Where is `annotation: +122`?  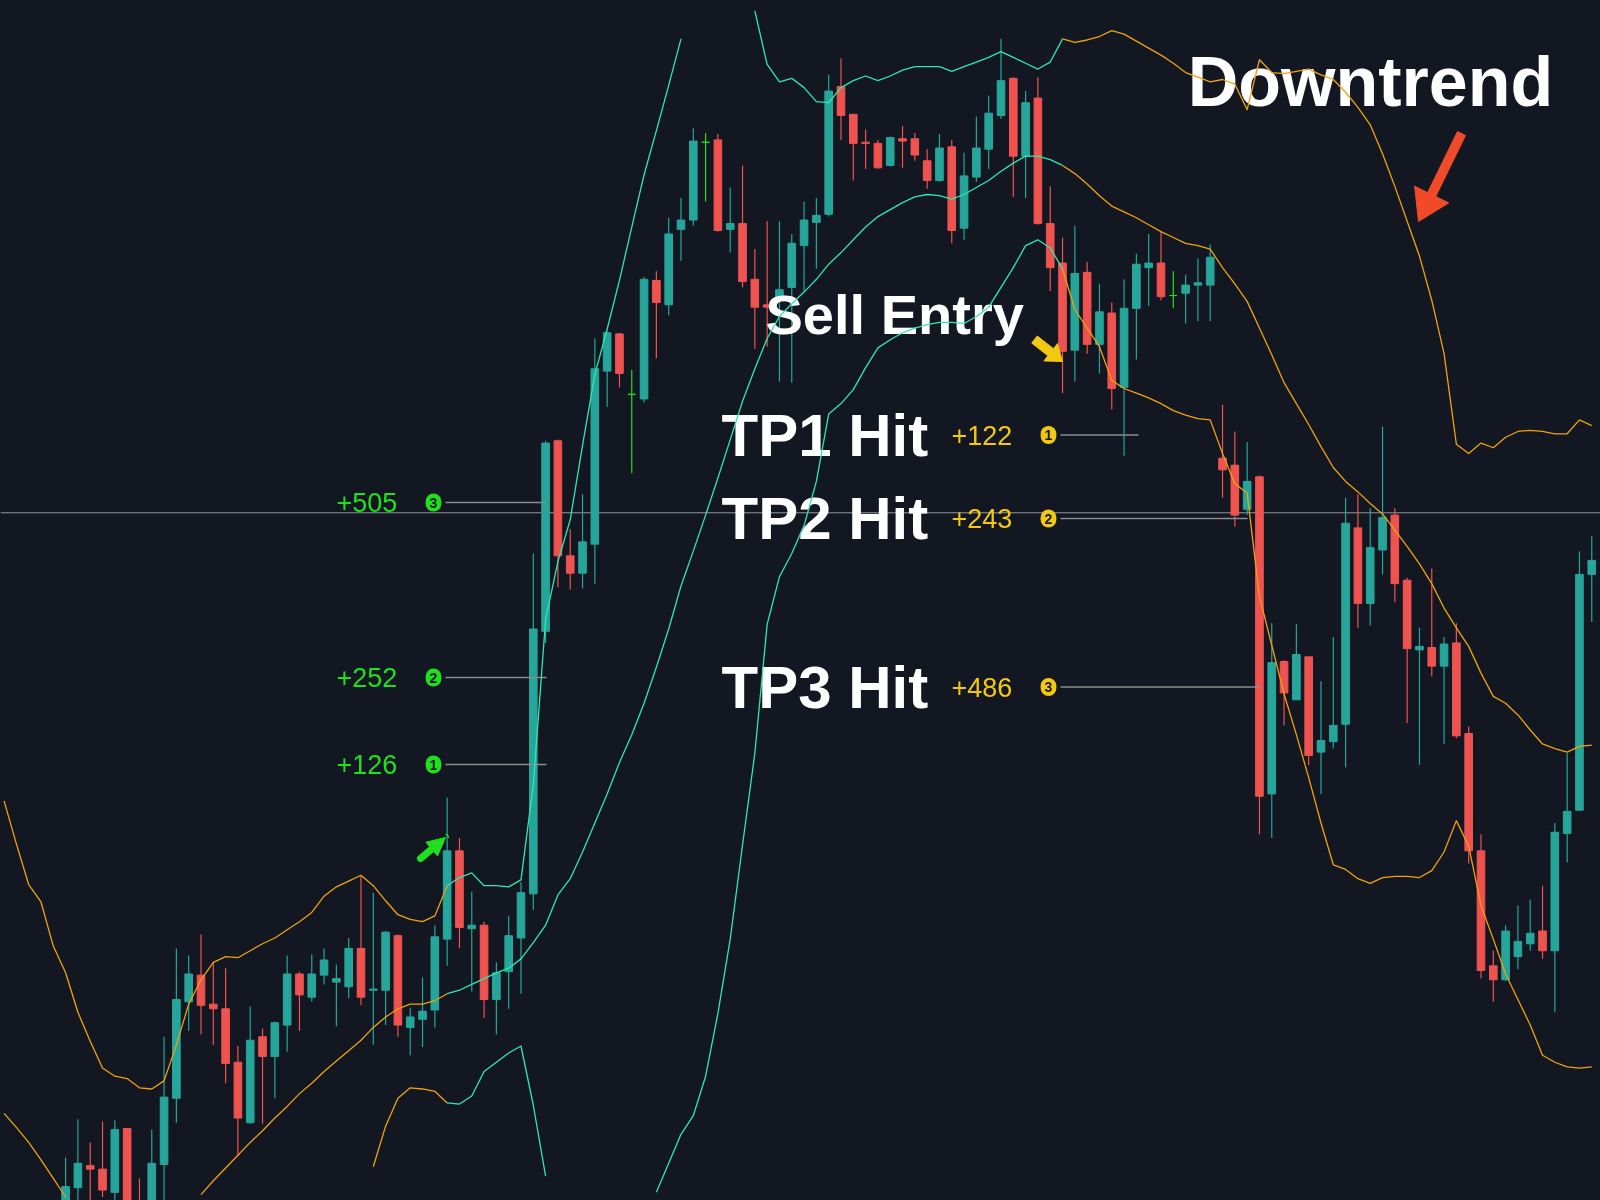
annotation: +122 is located at coordinates (982, 435).